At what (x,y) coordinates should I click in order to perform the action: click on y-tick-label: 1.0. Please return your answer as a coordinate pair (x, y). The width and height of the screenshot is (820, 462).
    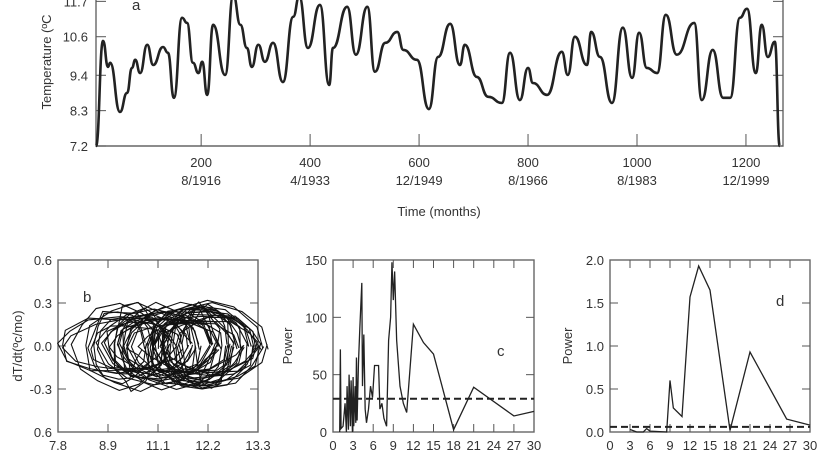
    Looking at the image, I should click on (595, 346).